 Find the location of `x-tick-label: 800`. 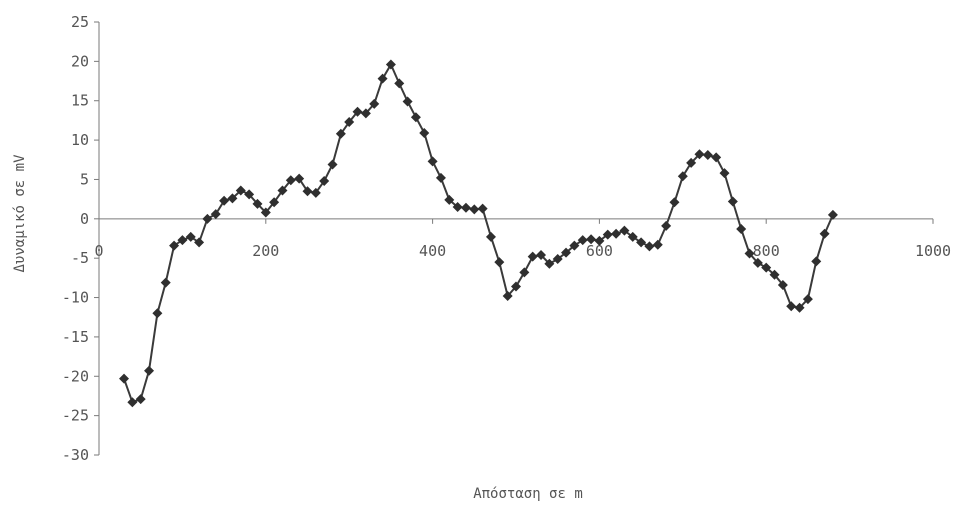

x-tick-label: 800 is located at coordinates (766, 251).